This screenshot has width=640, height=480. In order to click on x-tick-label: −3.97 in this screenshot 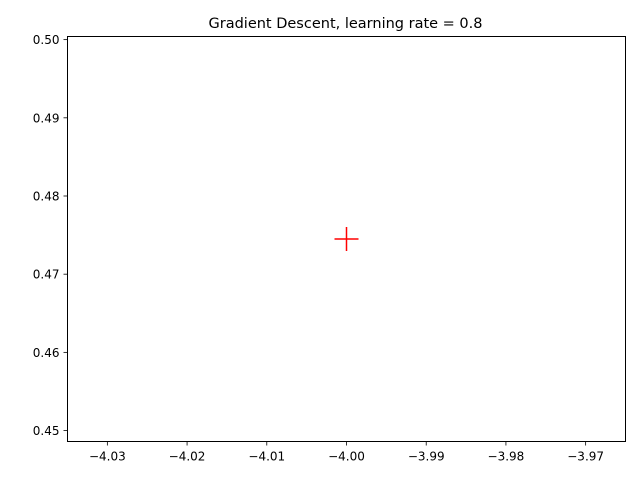, I will do `click(585, 457)`.